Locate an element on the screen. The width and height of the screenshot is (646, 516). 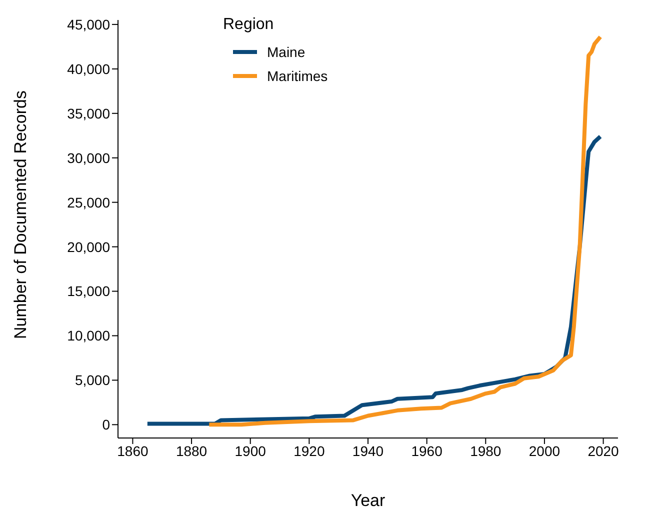
x-tick-label: 2000 is located at coordinates (544, 450).